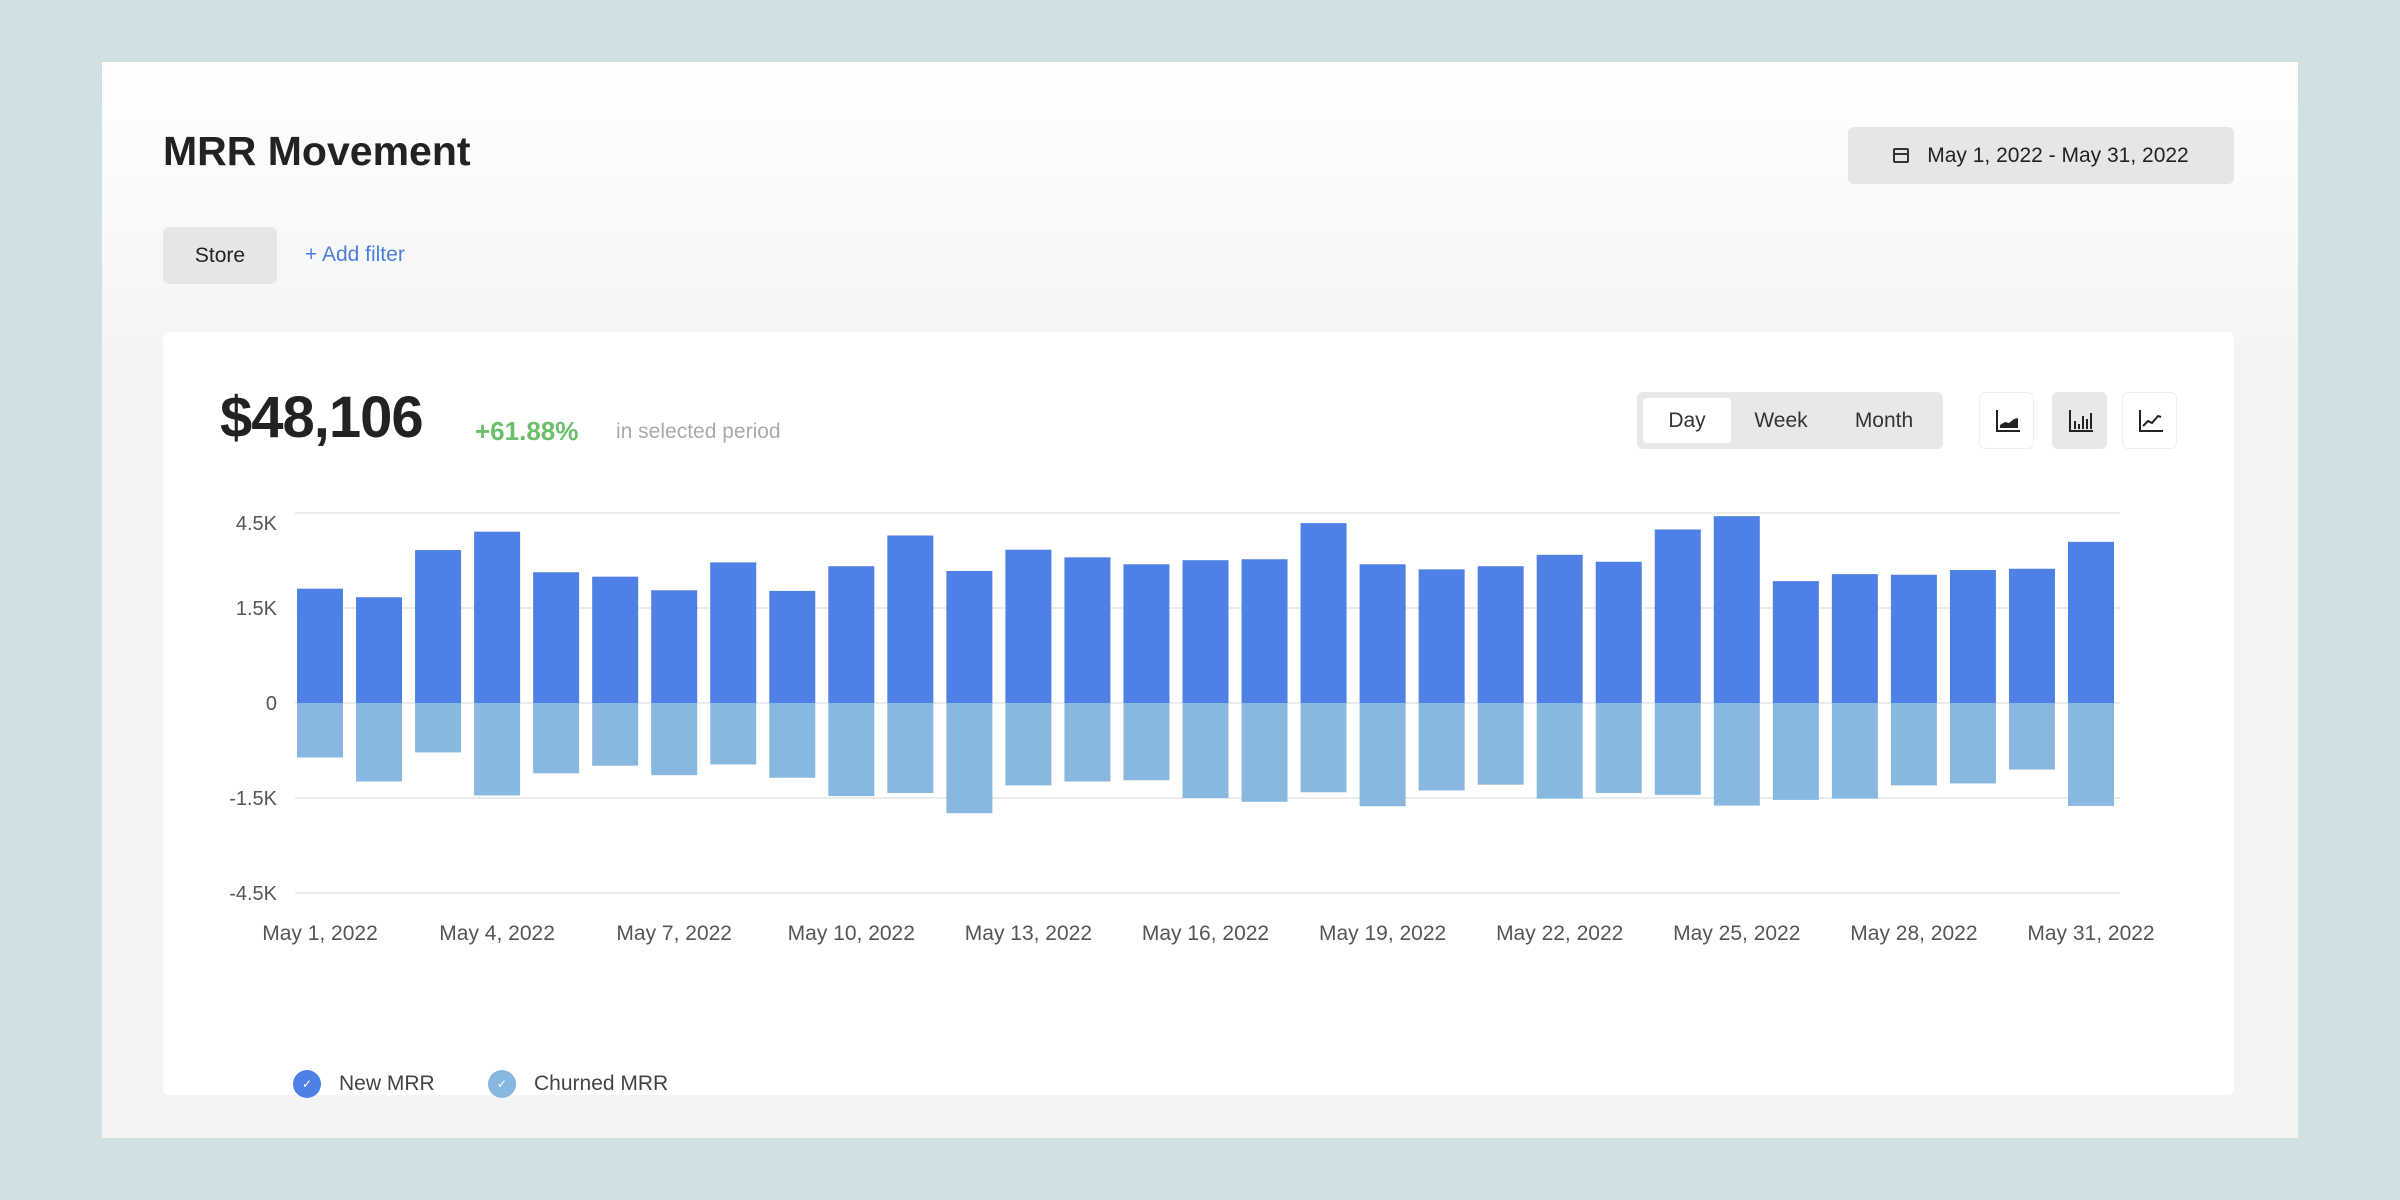 The height and width of the screenshot is (1200, 2400). Describe the element at coordinates (387, 1083) in the screenshot. I see `legend-label: New MRR` at that location.